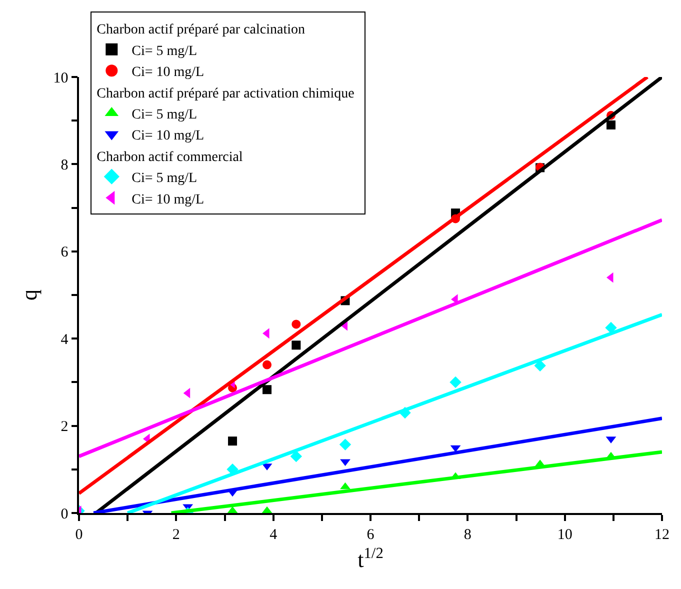 The width and height of the screenshot is (681, 589). What do you see at coordinates (201, 30) in the screenshot?
I see `text: Charbon actif préparé par calcination` at bounding box center [201, 30].